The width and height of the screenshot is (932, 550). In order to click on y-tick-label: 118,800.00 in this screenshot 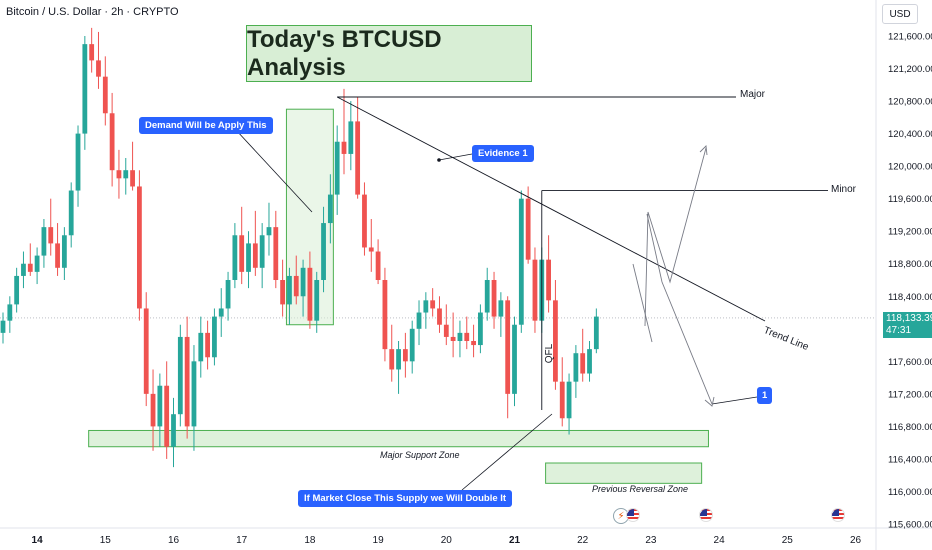, I will do `click(910, 264)`.